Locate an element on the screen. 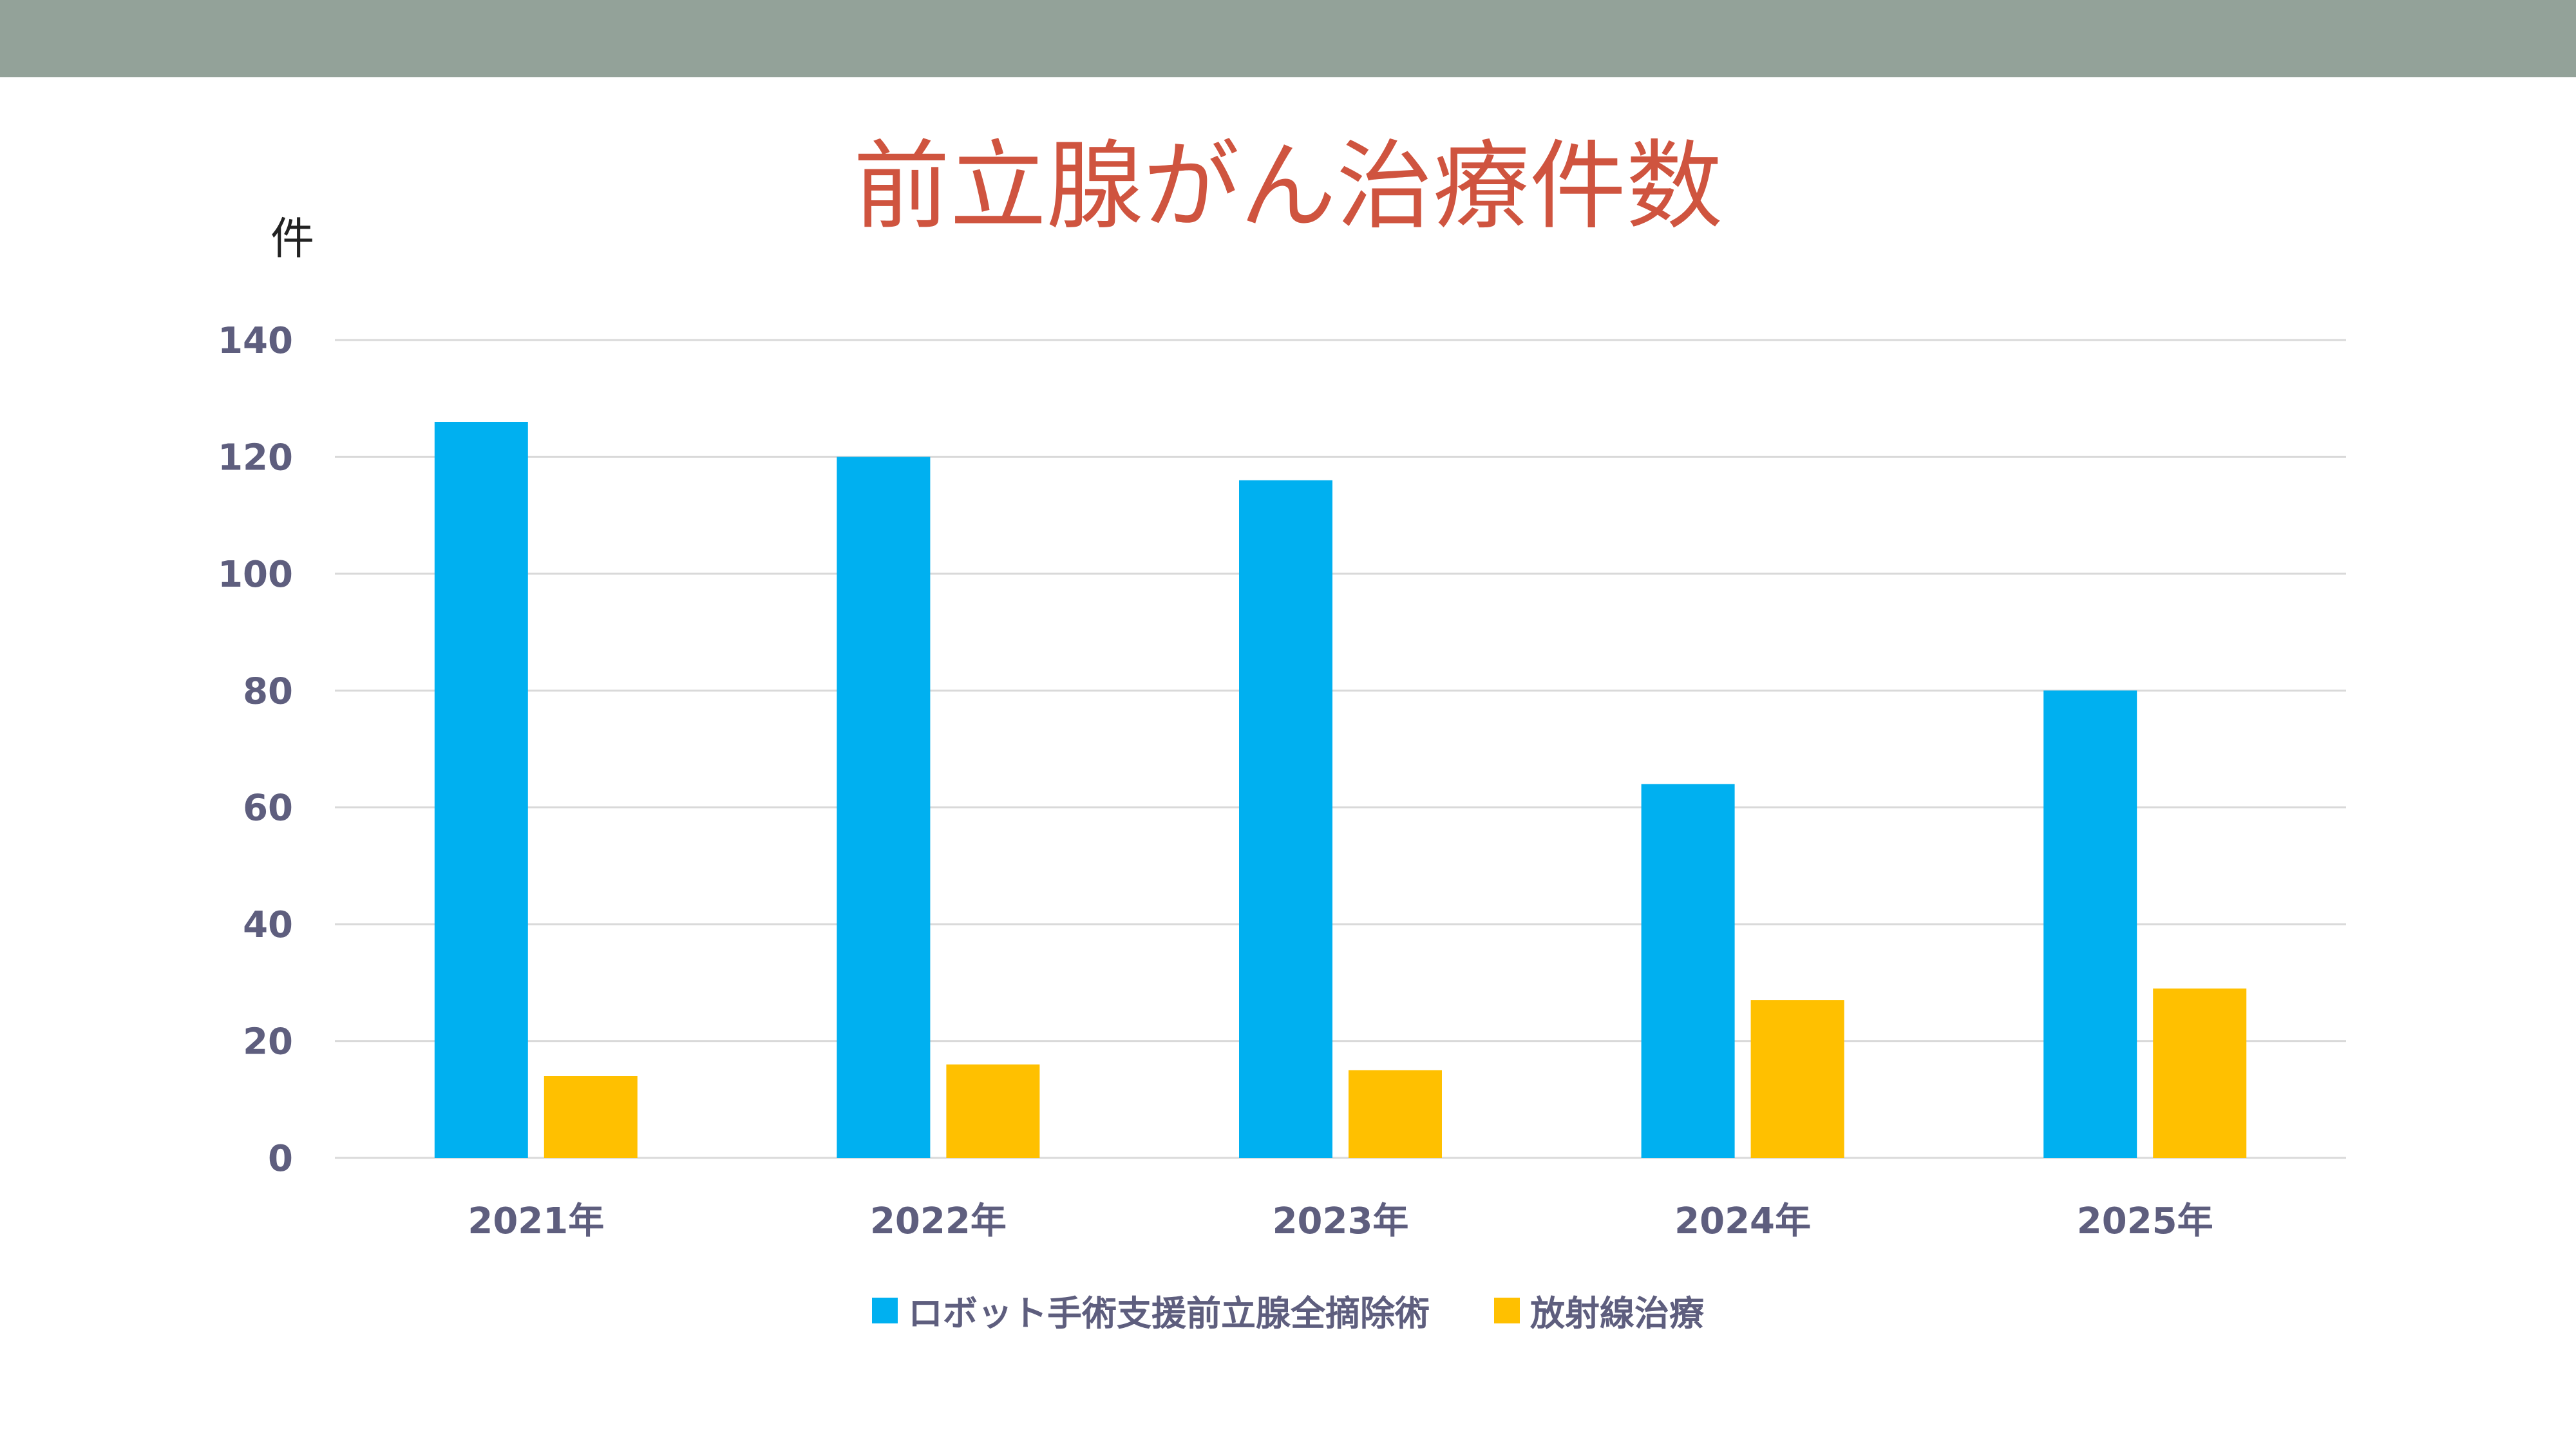  x-tick-label: 2021年 is located at coordinates (536, 1221).